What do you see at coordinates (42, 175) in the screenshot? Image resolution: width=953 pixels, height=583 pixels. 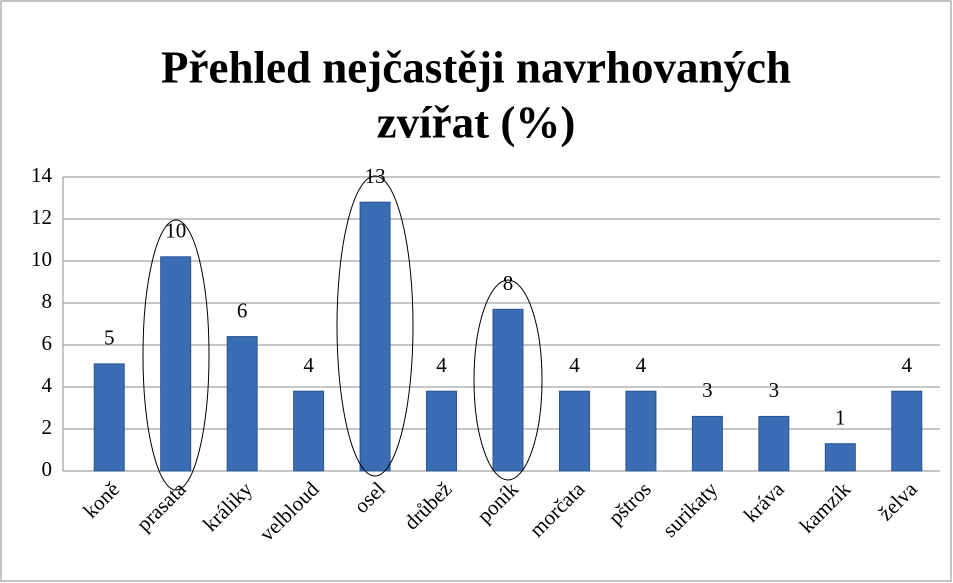 I see `y-tick-label: 14` at bounding box center [42, 175].